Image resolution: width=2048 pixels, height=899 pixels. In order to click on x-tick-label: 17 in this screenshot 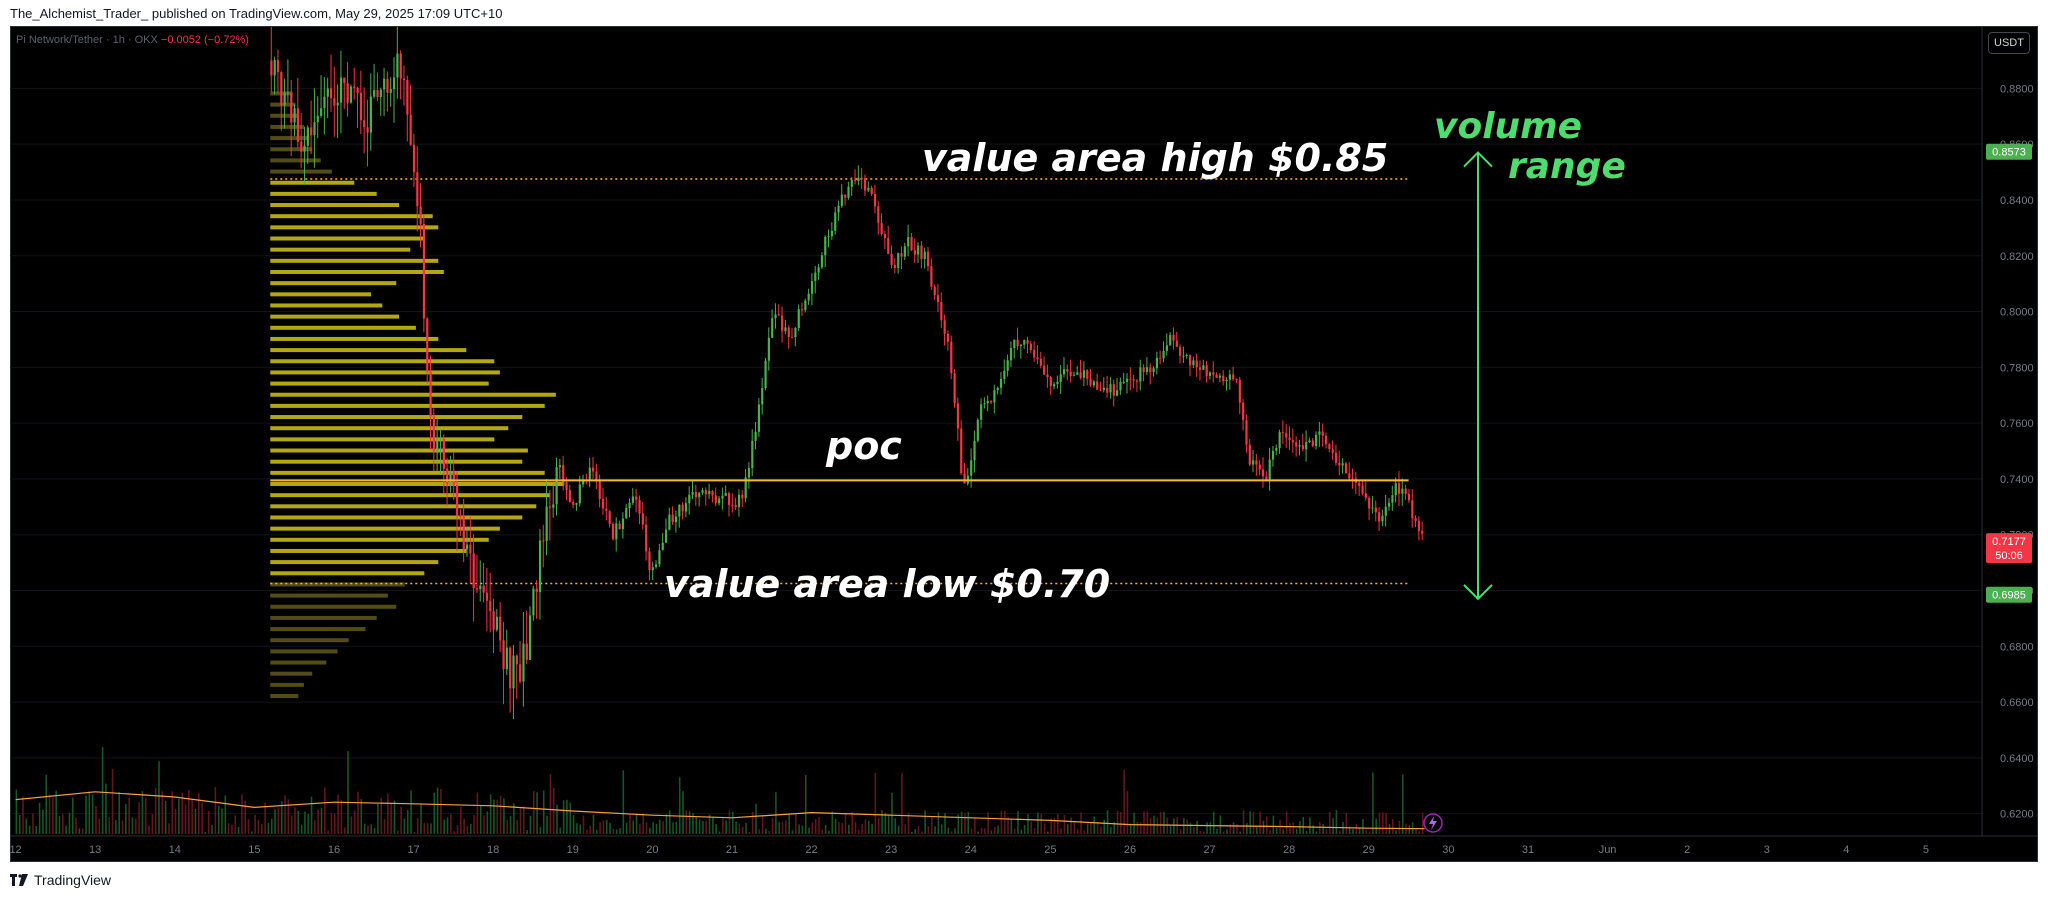, I will do `click(413, 850)`.